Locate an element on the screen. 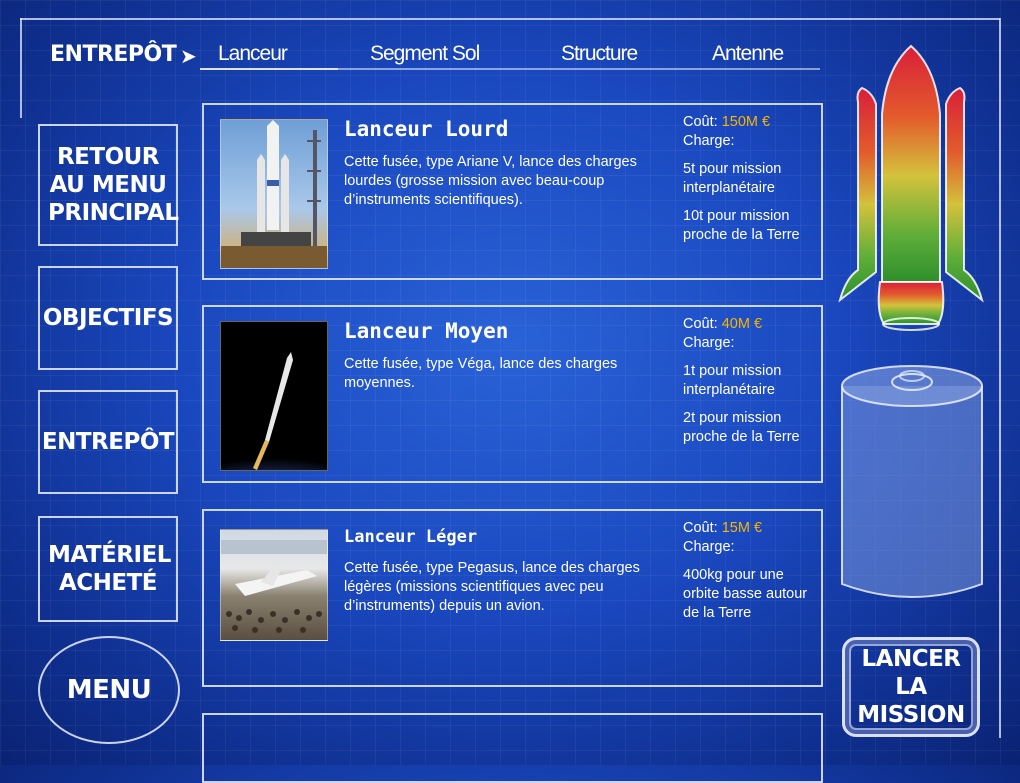  medium-launcher-title: Lanceur Moyen is located at coordinates (426, 331).